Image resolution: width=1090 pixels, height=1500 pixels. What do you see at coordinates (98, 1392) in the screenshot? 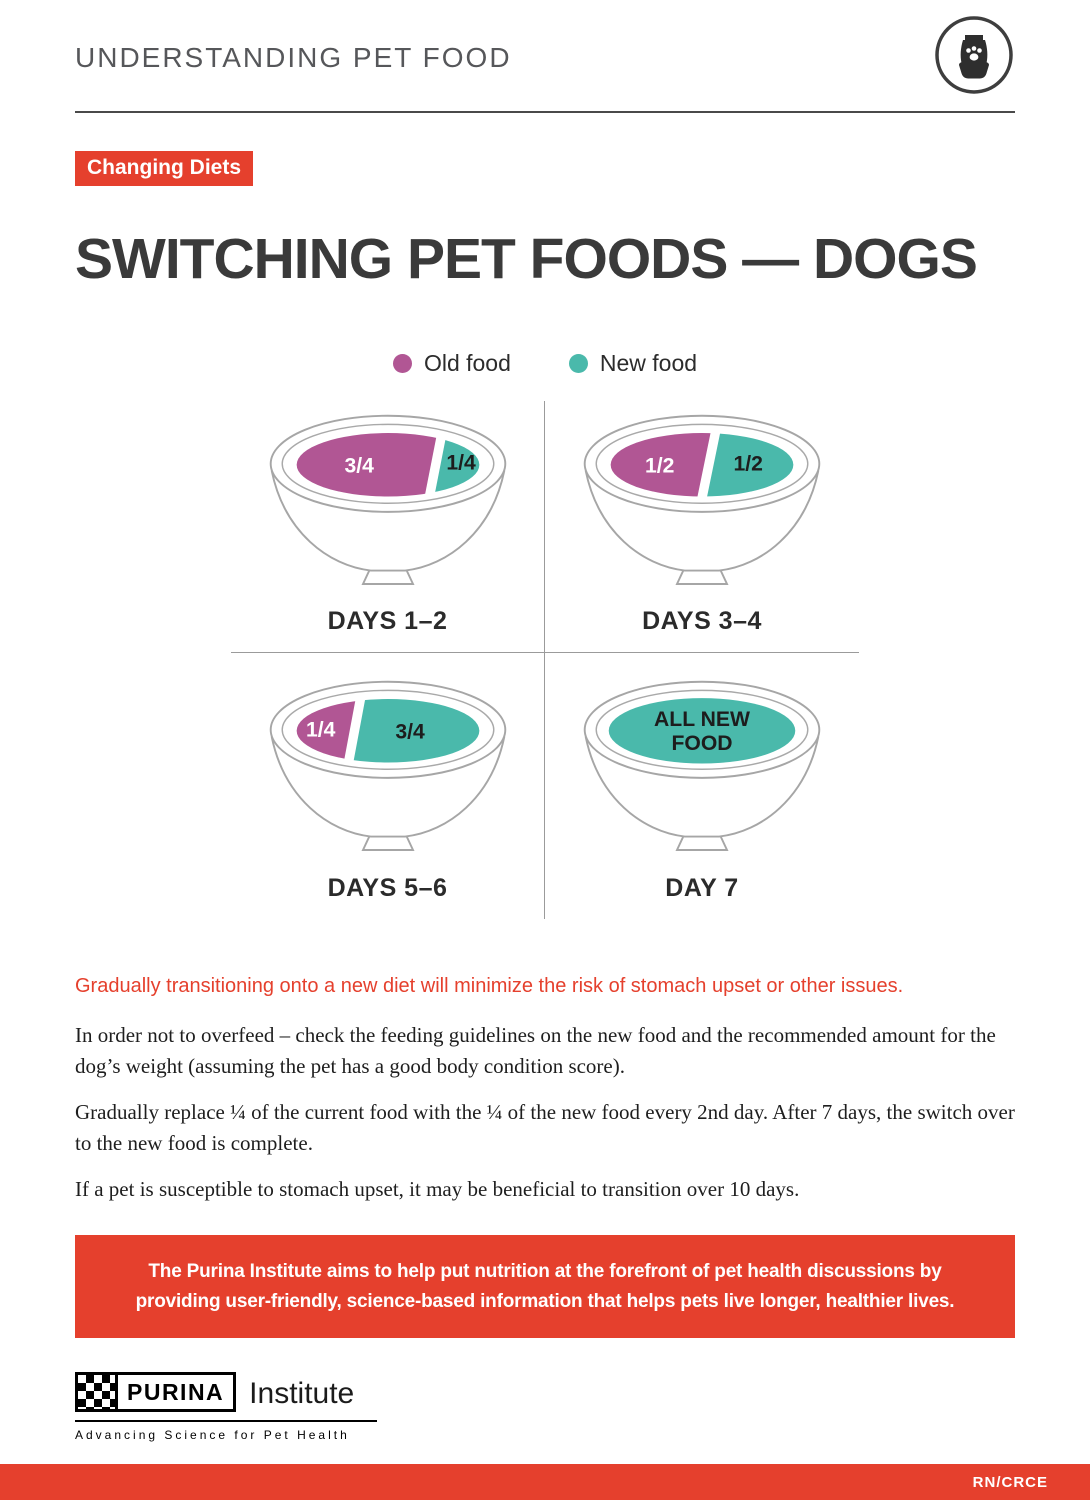
I see `purina-checkerboard-icon` at bounding box center [98, 1392].